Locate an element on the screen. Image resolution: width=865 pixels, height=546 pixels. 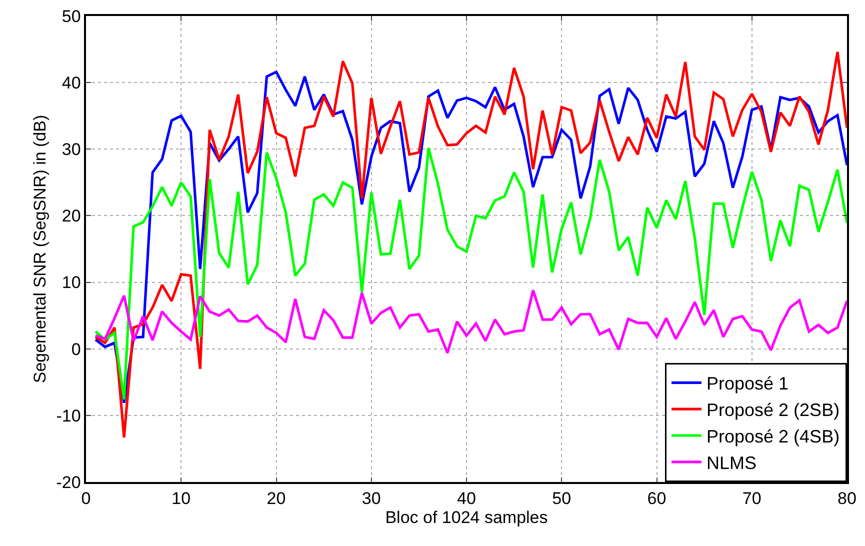
x-tick-label: 50 is located at coordinates (562, 498).